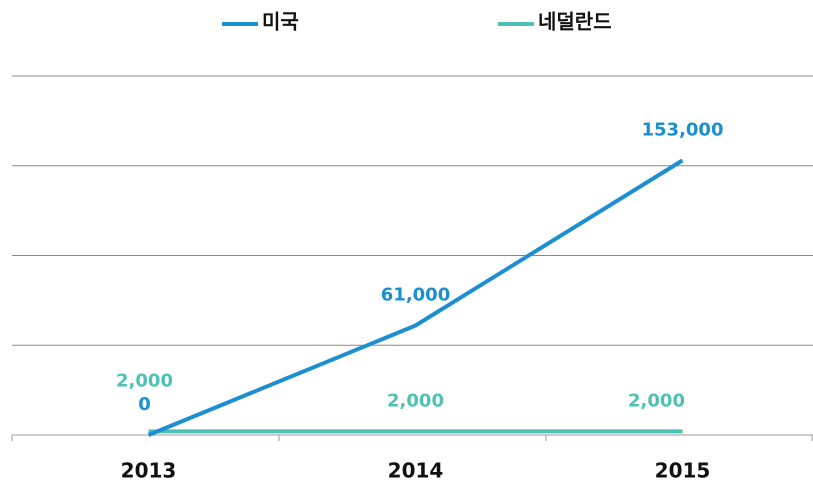  I want to click on data-label: 0, so click(144, 404).